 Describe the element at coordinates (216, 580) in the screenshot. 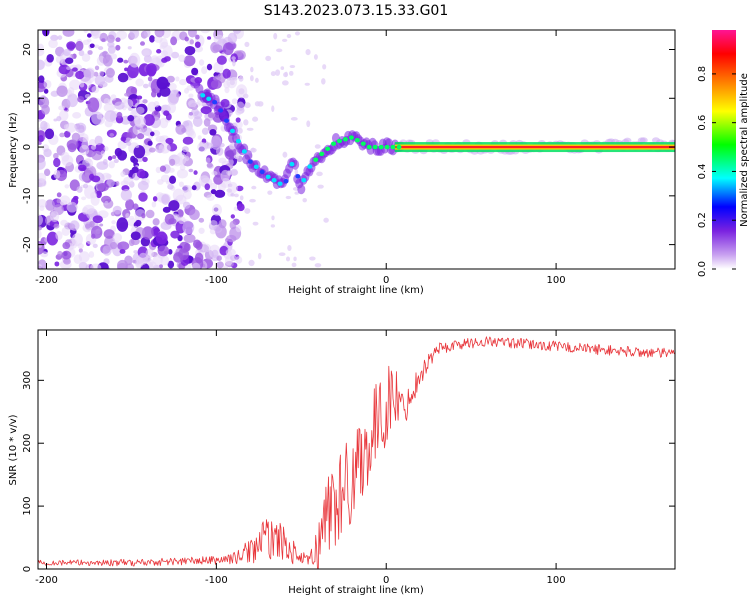

I see `snr-x-tick-label: -100` at that location.